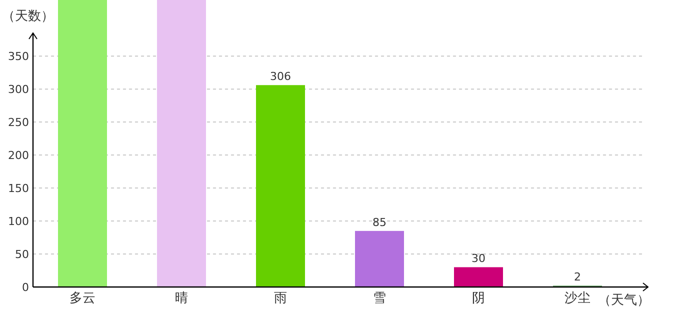  Describe the element at coordinates (18, 189) in the screenshot. I see `y-tick-label: 150` at that location.